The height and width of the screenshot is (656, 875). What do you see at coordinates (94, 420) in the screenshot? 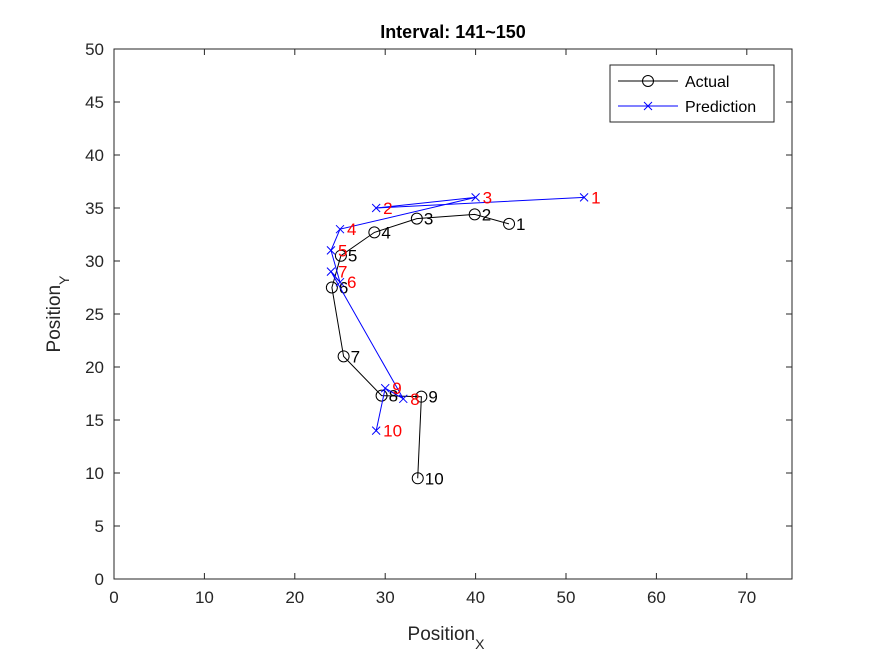
I see `y-tick-label: 15` at bounding box center [94, 420].